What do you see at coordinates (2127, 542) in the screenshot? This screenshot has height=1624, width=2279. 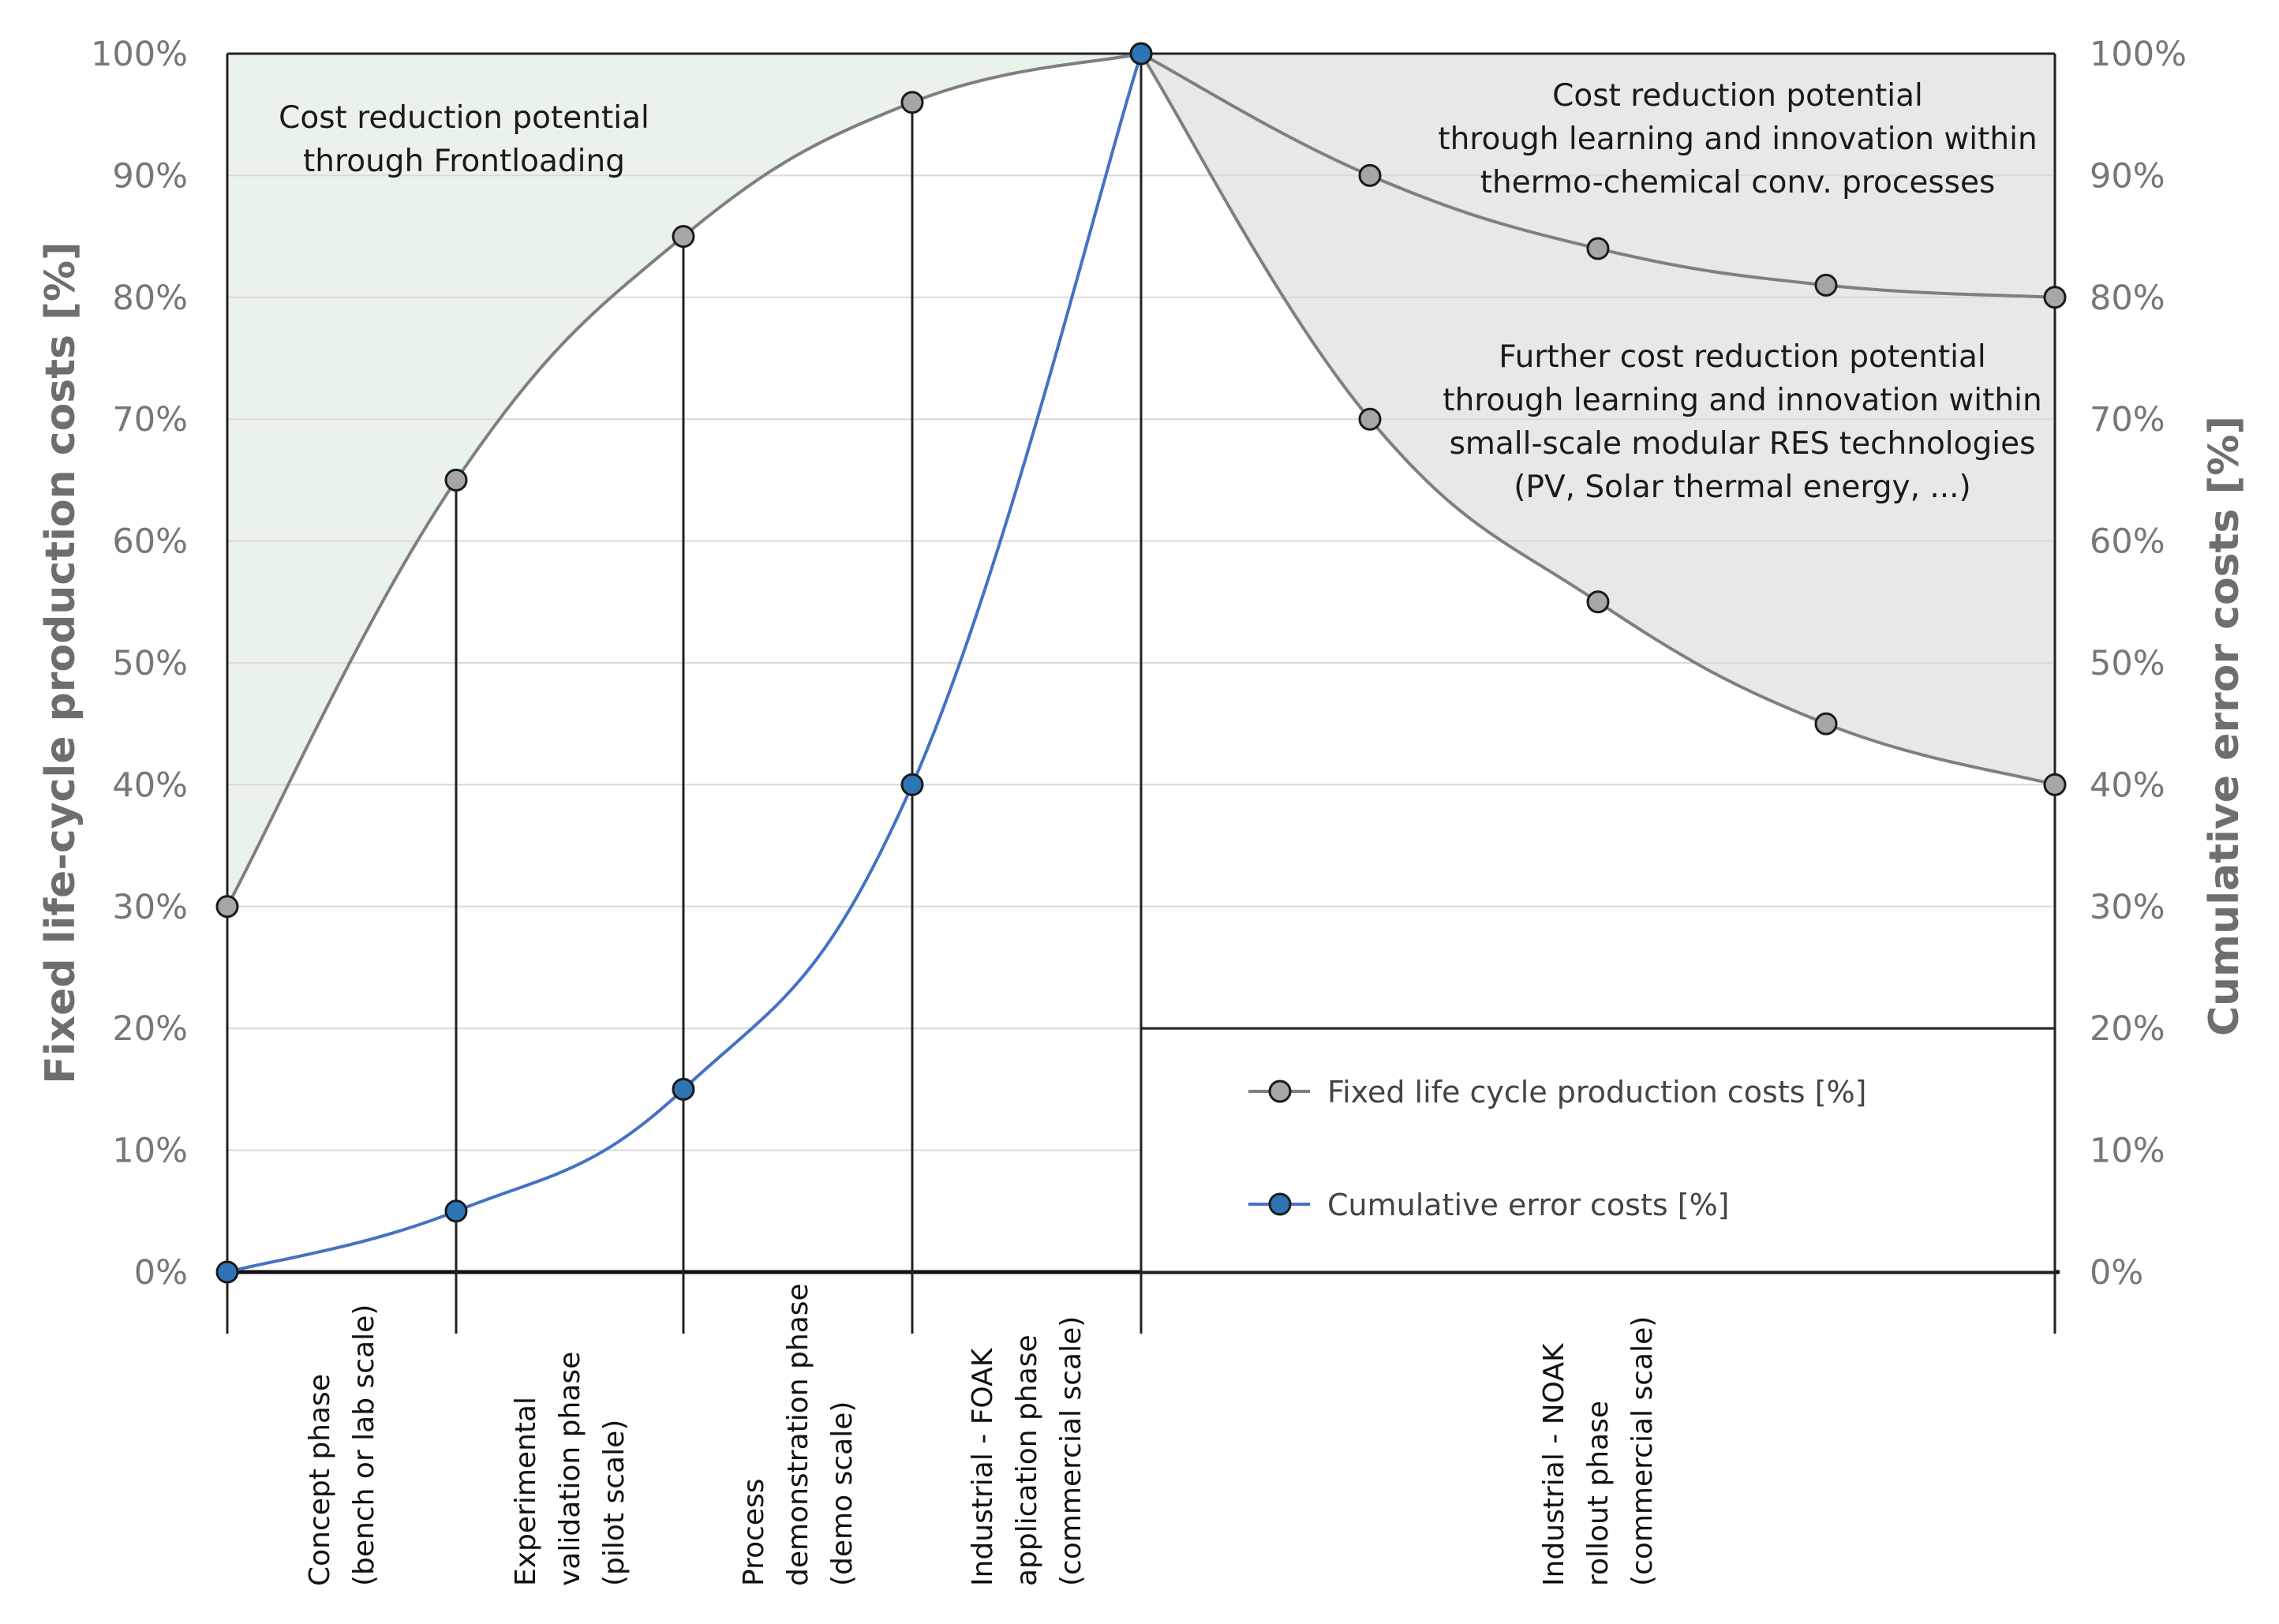 I see `y-tick-right: 60%` at bounding box center [2127, 542].